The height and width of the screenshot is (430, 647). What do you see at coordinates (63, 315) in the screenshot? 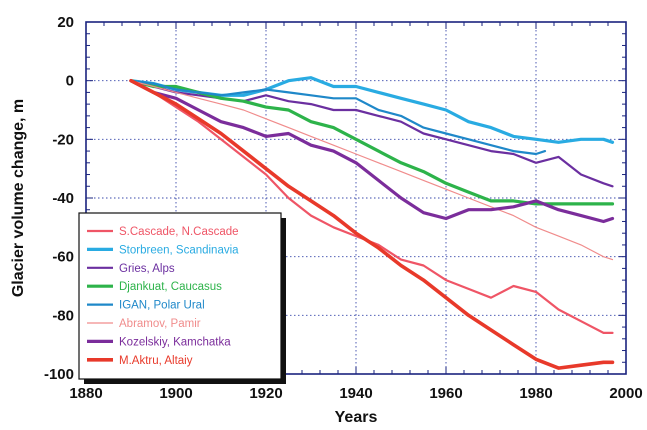
I see `y-tick-label: -80` at bounding box center [63, 315].